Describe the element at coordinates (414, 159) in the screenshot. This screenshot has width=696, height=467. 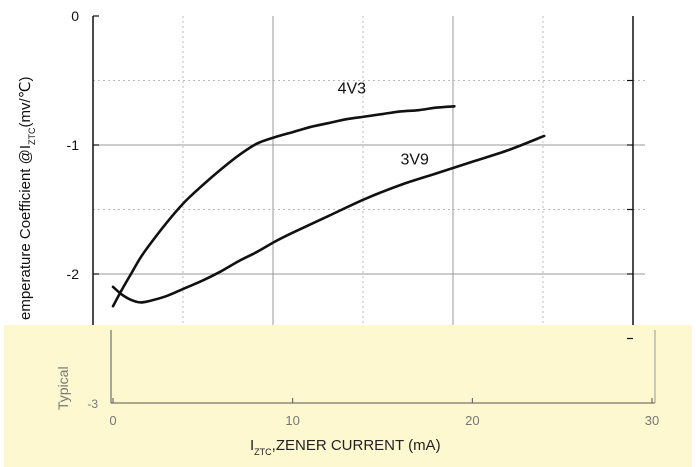
I see `curve-label: 3V9` at that location.